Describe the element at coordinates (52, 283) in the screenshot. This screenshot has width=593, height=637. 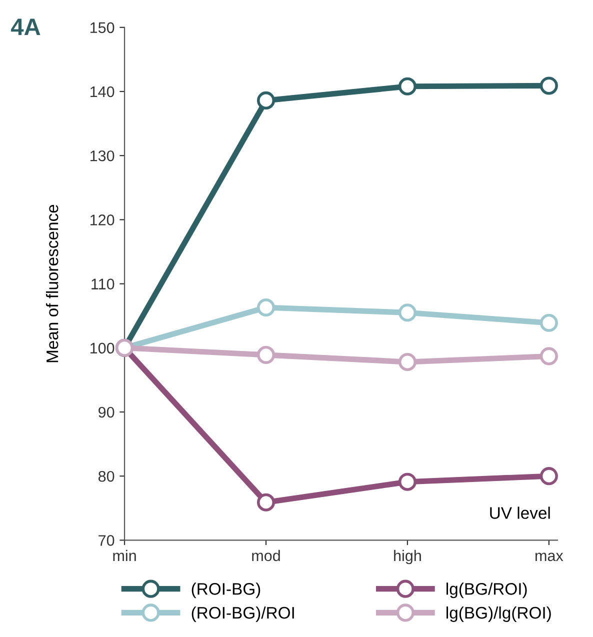
I see `y-axis-title: Mean of fluorescence` at that location.